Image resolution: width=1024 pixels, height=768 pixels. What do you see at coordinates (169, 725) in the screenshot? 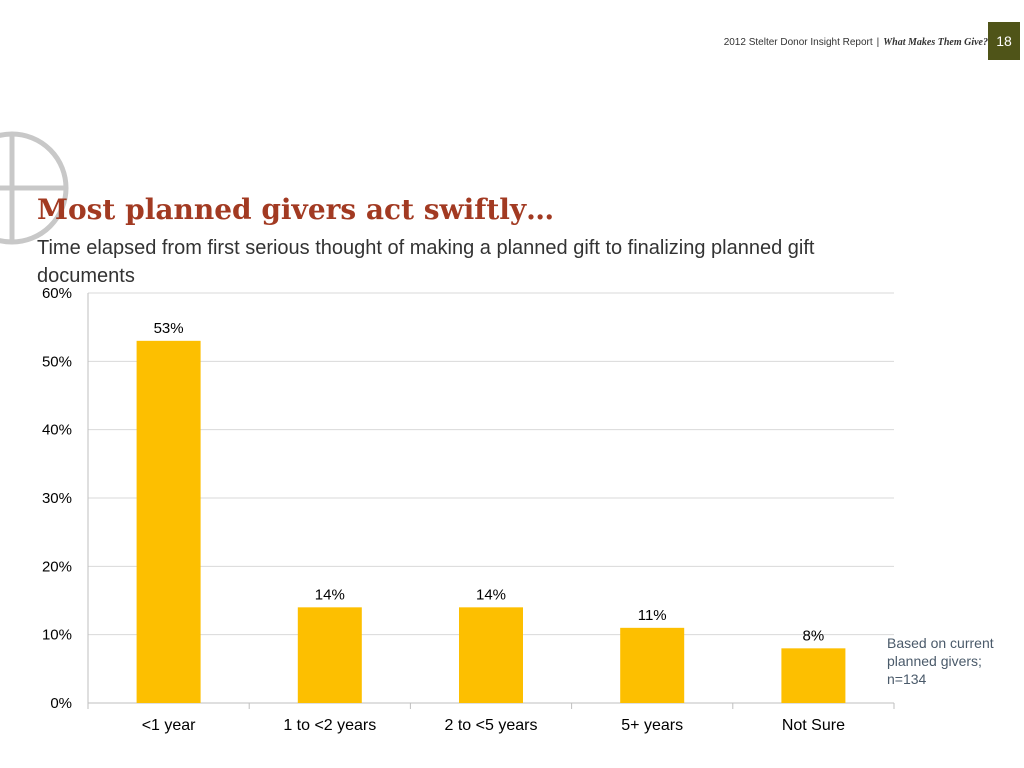
I see `x-tick-label: <1 year` at bounding box center [169, 725].